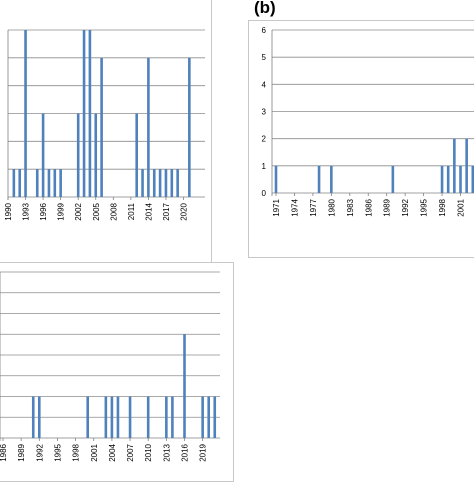 Image resolution: width=474 pixels, height=482 pixels. I want to click on y-tick-label: 6, so click(264, 30).